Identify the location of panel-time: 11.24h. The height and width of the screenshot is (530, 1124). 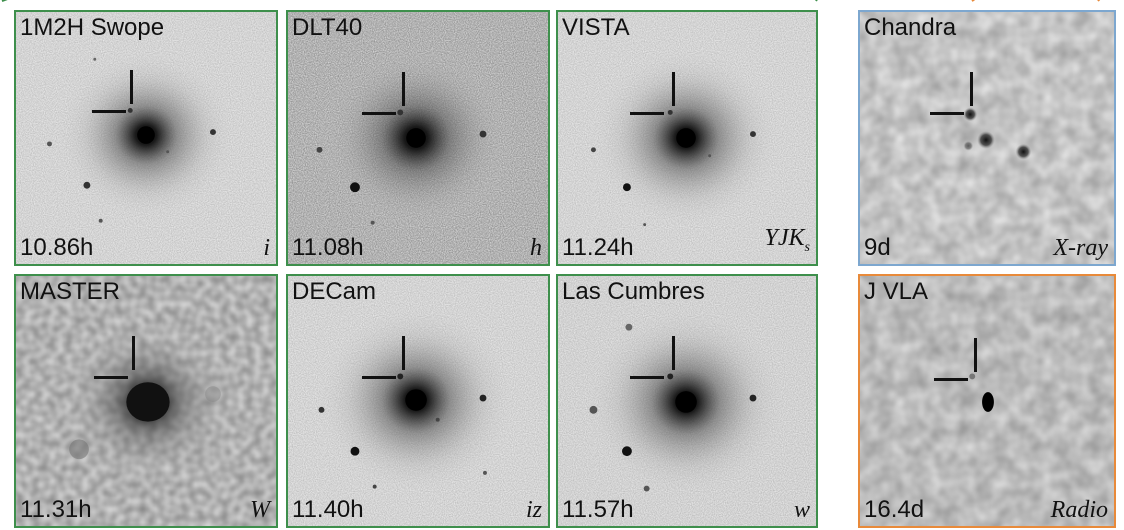
(598, 247).